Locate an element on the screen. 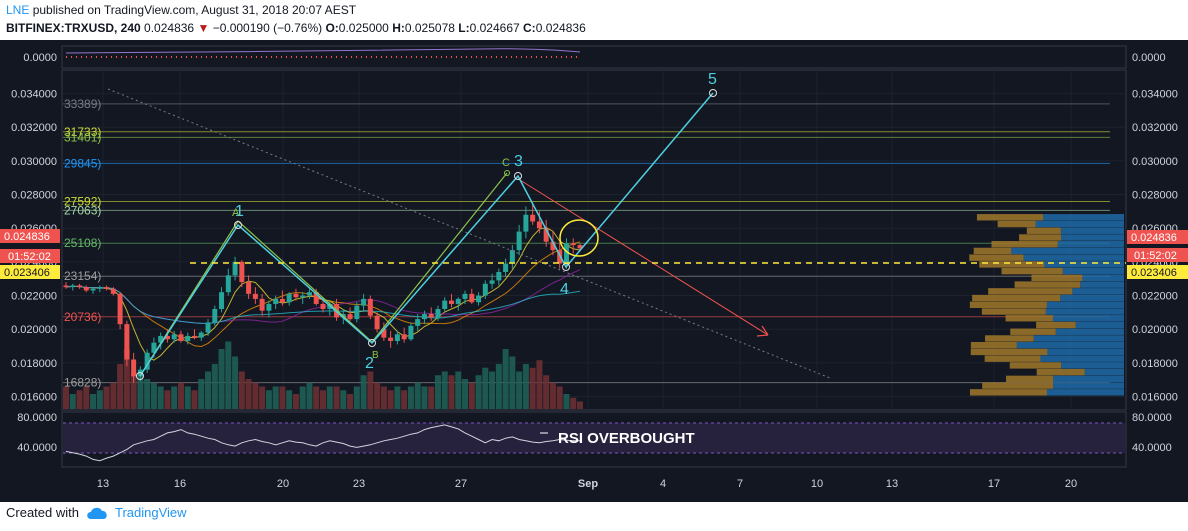 This screenshot has height=531, width=1188. y-tick-label: 0.032000 is located at coordinates (34, 128).